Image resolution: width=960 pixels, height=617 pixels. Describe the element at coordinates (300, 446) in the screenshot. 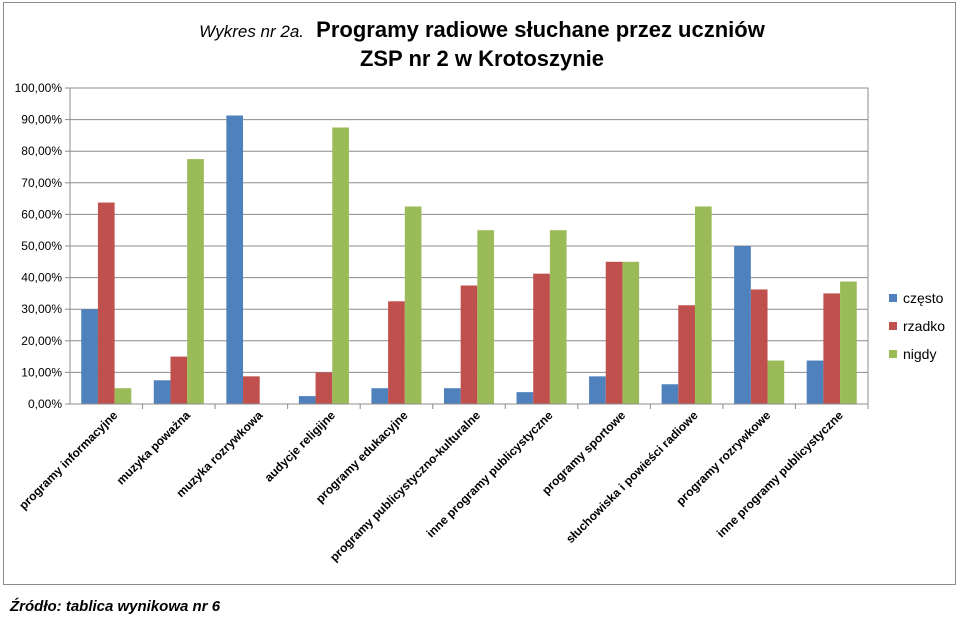

I see `x-tick-label: audycje religijne` at that location.